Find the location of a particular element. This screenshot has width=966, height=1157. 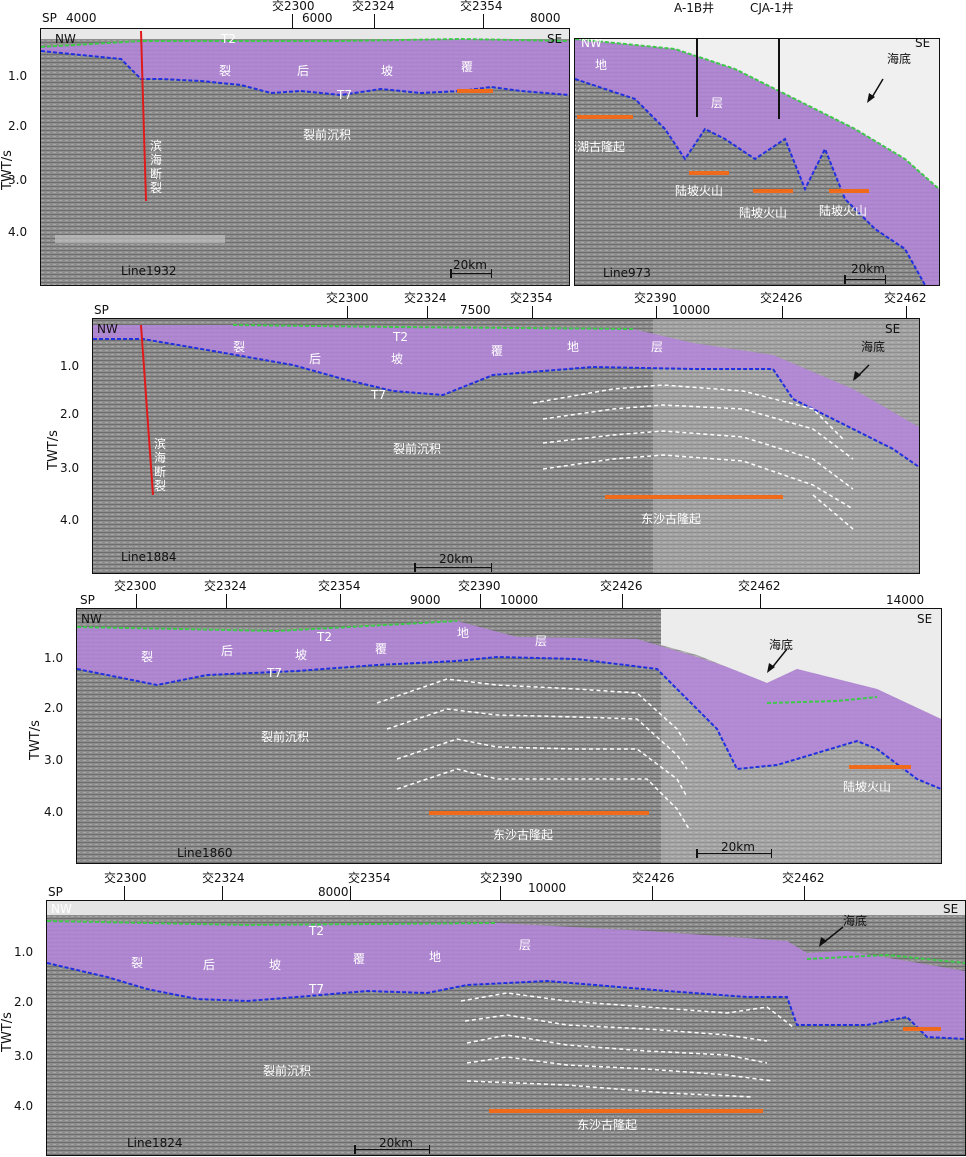

shot-point: 14000 is located at coordinates (905, 600).